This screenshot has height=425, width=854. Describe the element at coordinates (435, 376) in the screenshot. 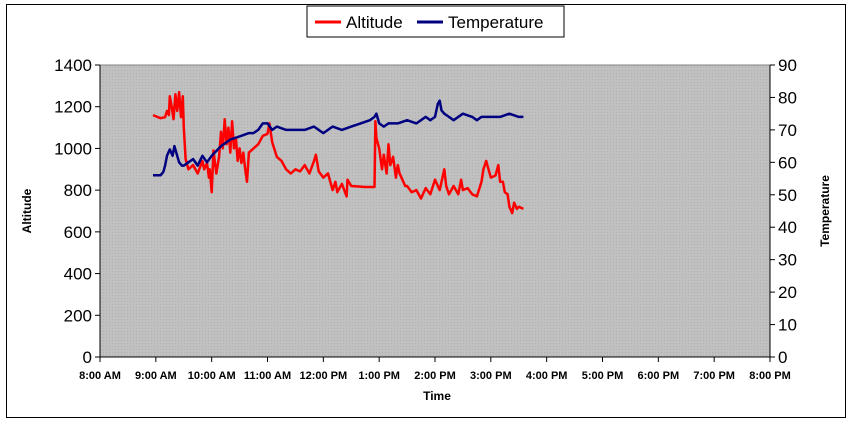

I see `x-tick-label: 2:00 PM` at that location.